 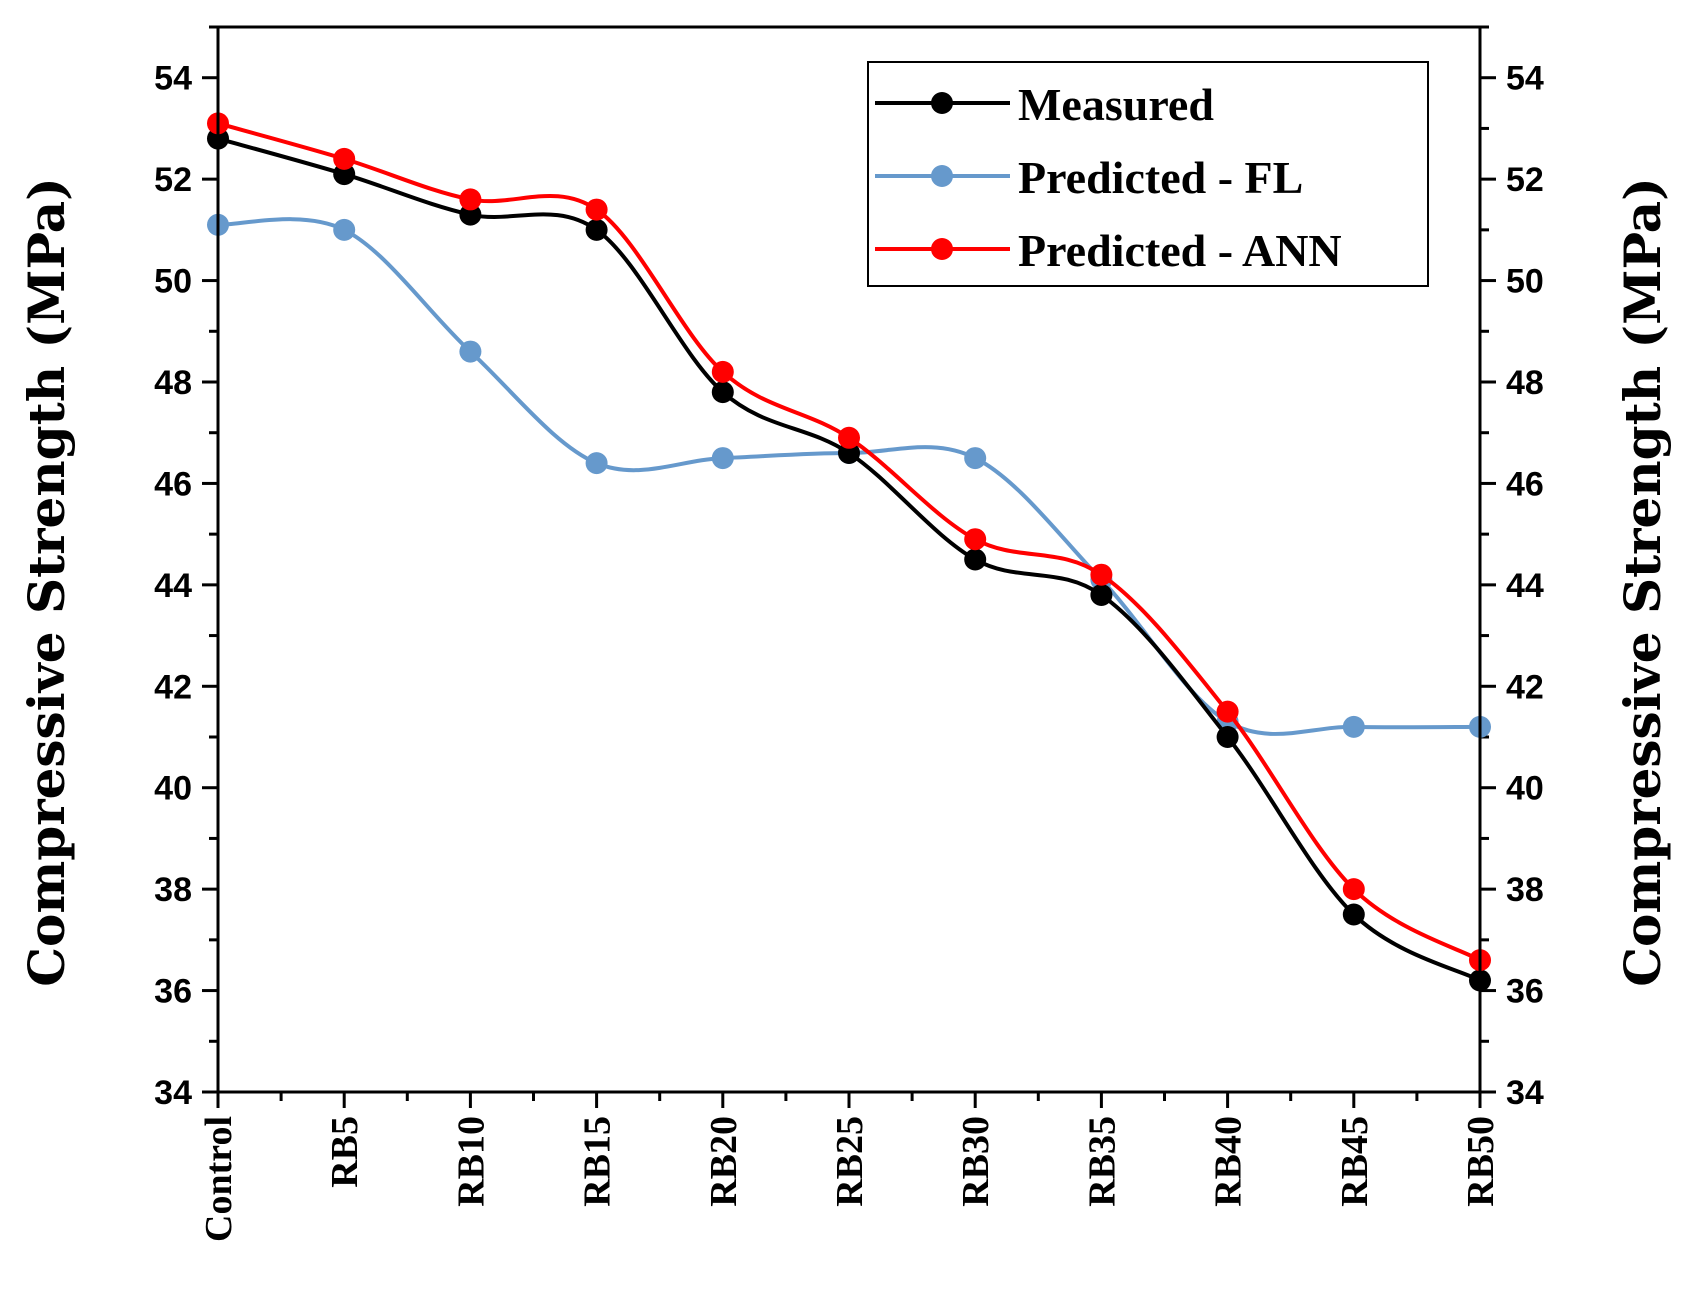 What do you see at coordinates (1525, 383) in the screenshot?
I see `y-tick-label-right: 48` at bounding box center [1525, 383].